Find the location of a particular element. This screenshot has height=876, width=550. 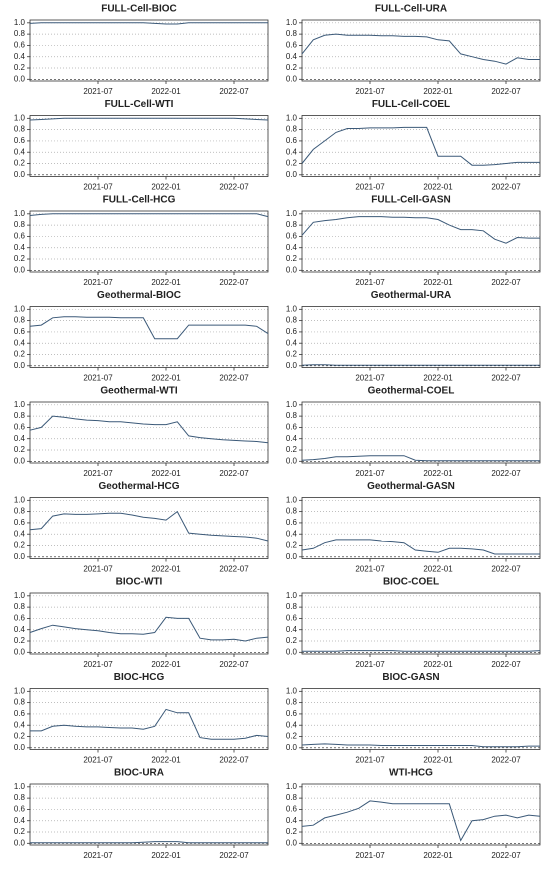

chart-title: BIOC-COEL is located at coordinates (411, 582).